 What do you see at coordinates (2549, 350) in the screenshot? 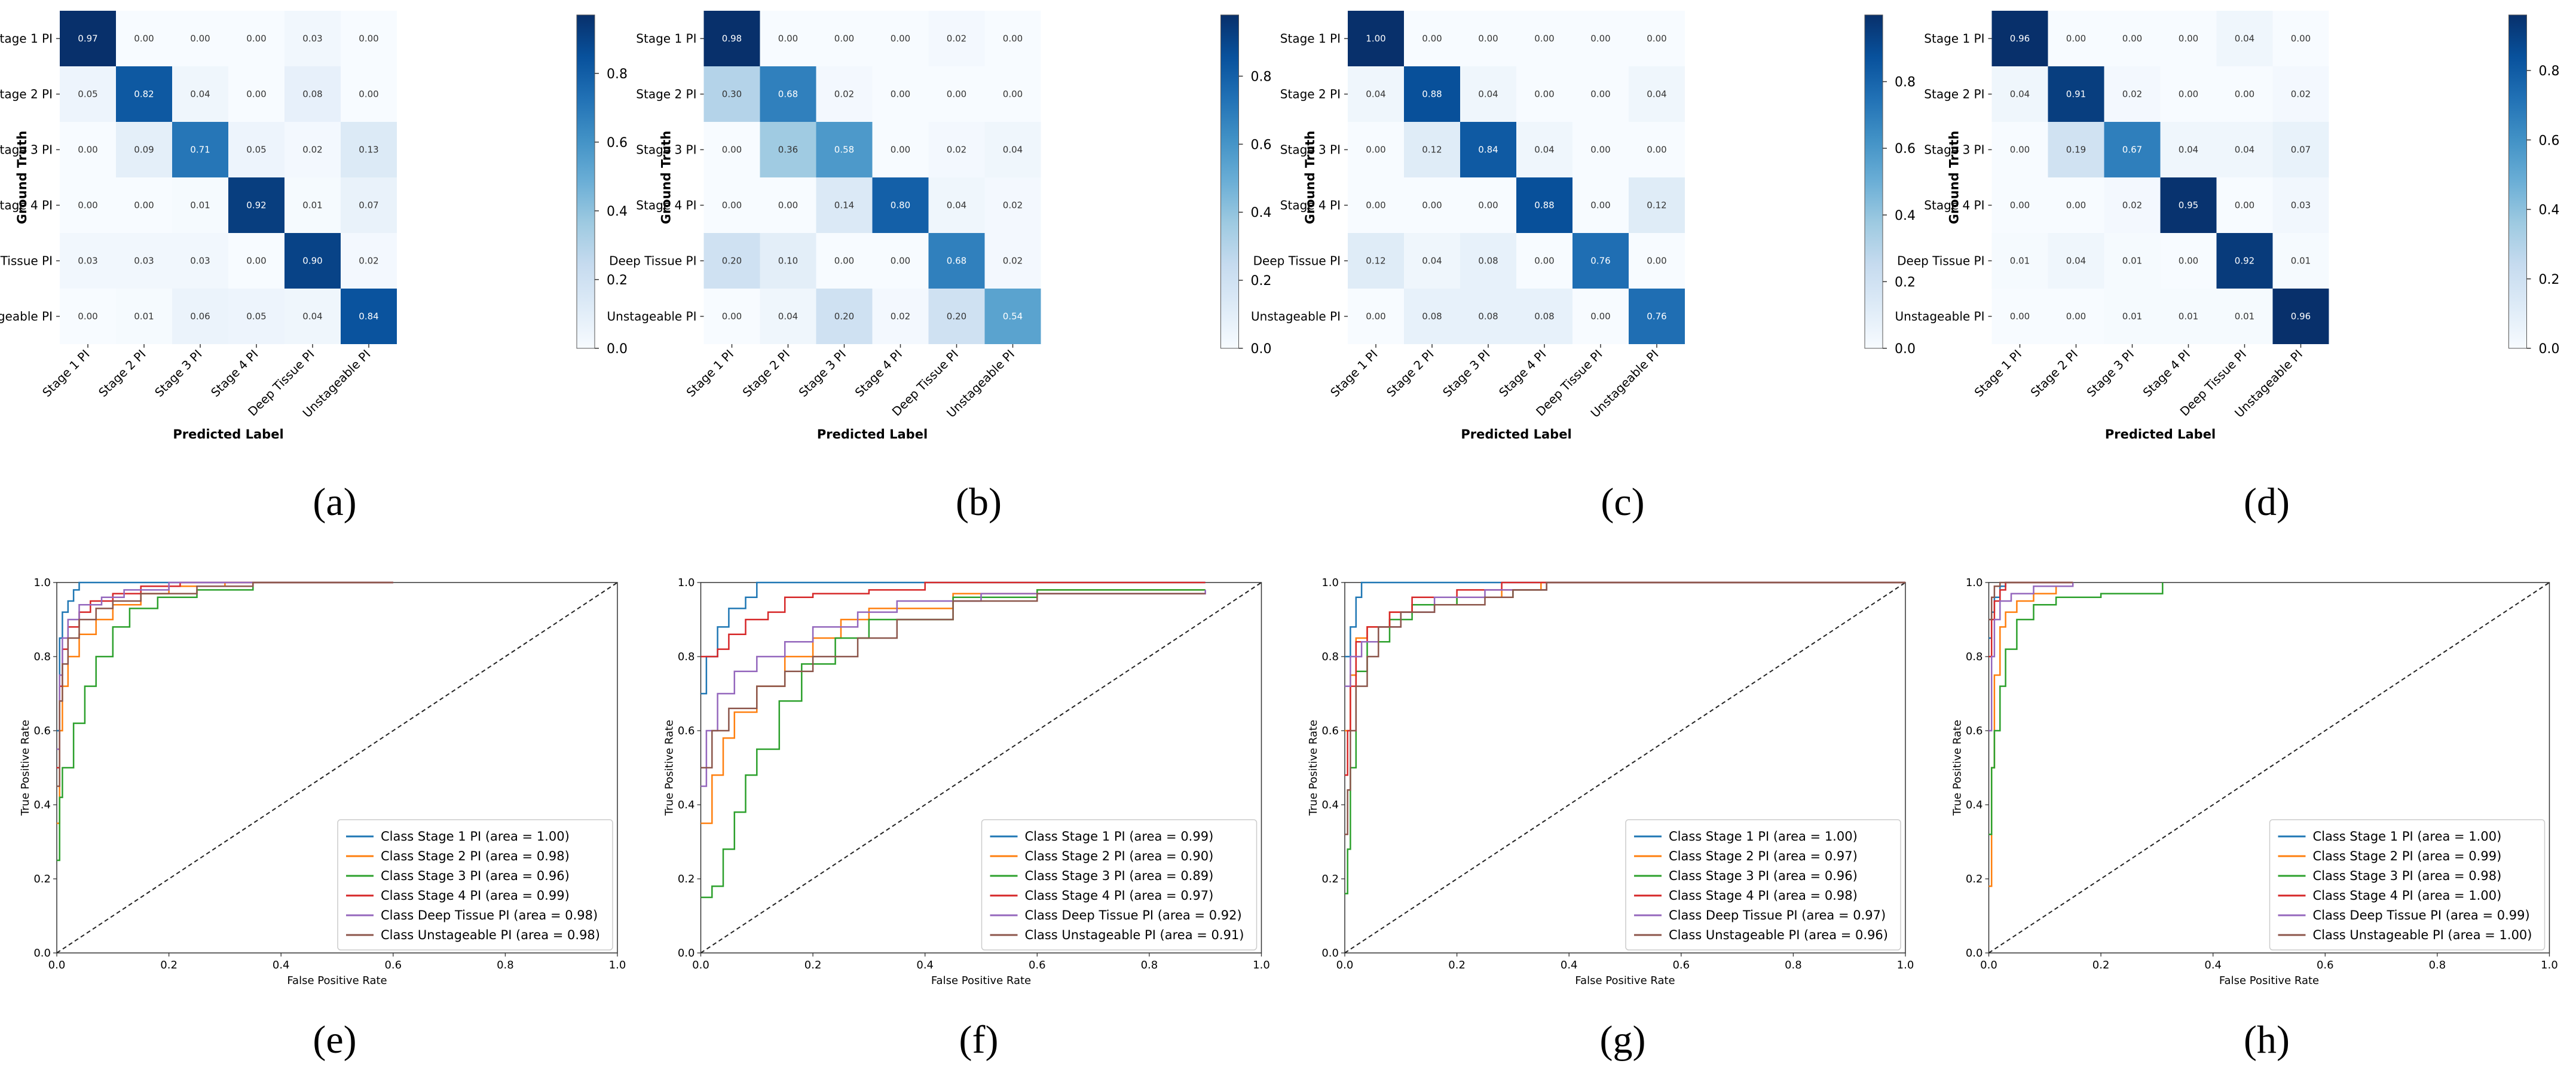
I see `colorbar-tick-label: 0.0` at bounding box center [2549, 350].